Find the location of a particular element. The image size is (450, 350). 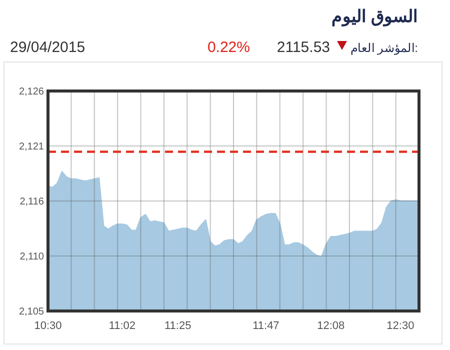

y-tick-label: 2,116 is located at coordinates (32, 202).